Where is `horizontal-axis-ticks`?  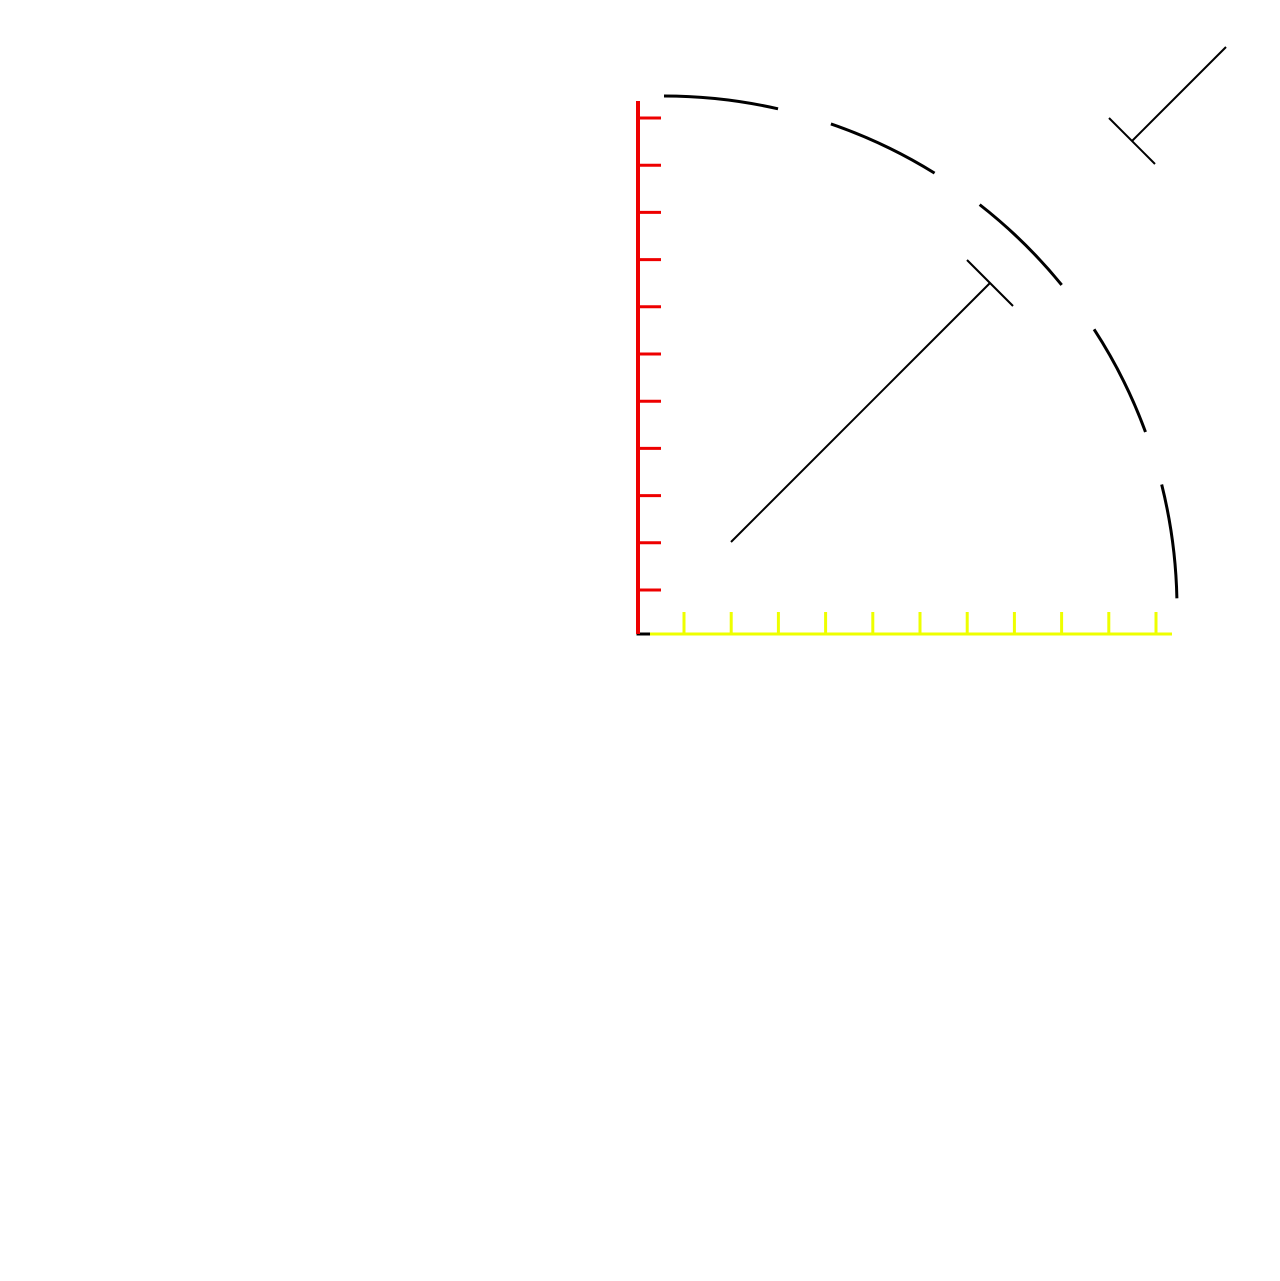 horizontal-axis-ticks is located at coordinates (920, 623).